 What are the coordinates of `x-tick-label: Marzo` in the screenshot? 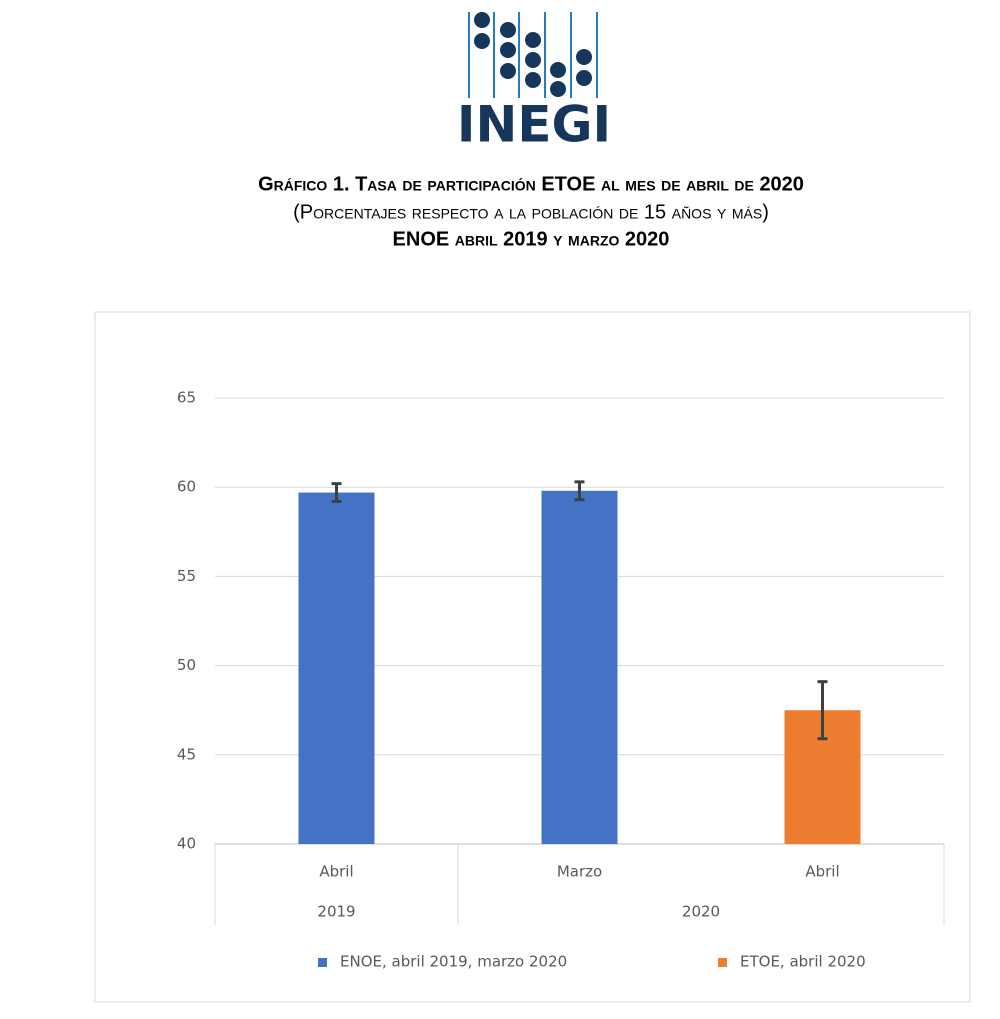 It's located at (579, 872).